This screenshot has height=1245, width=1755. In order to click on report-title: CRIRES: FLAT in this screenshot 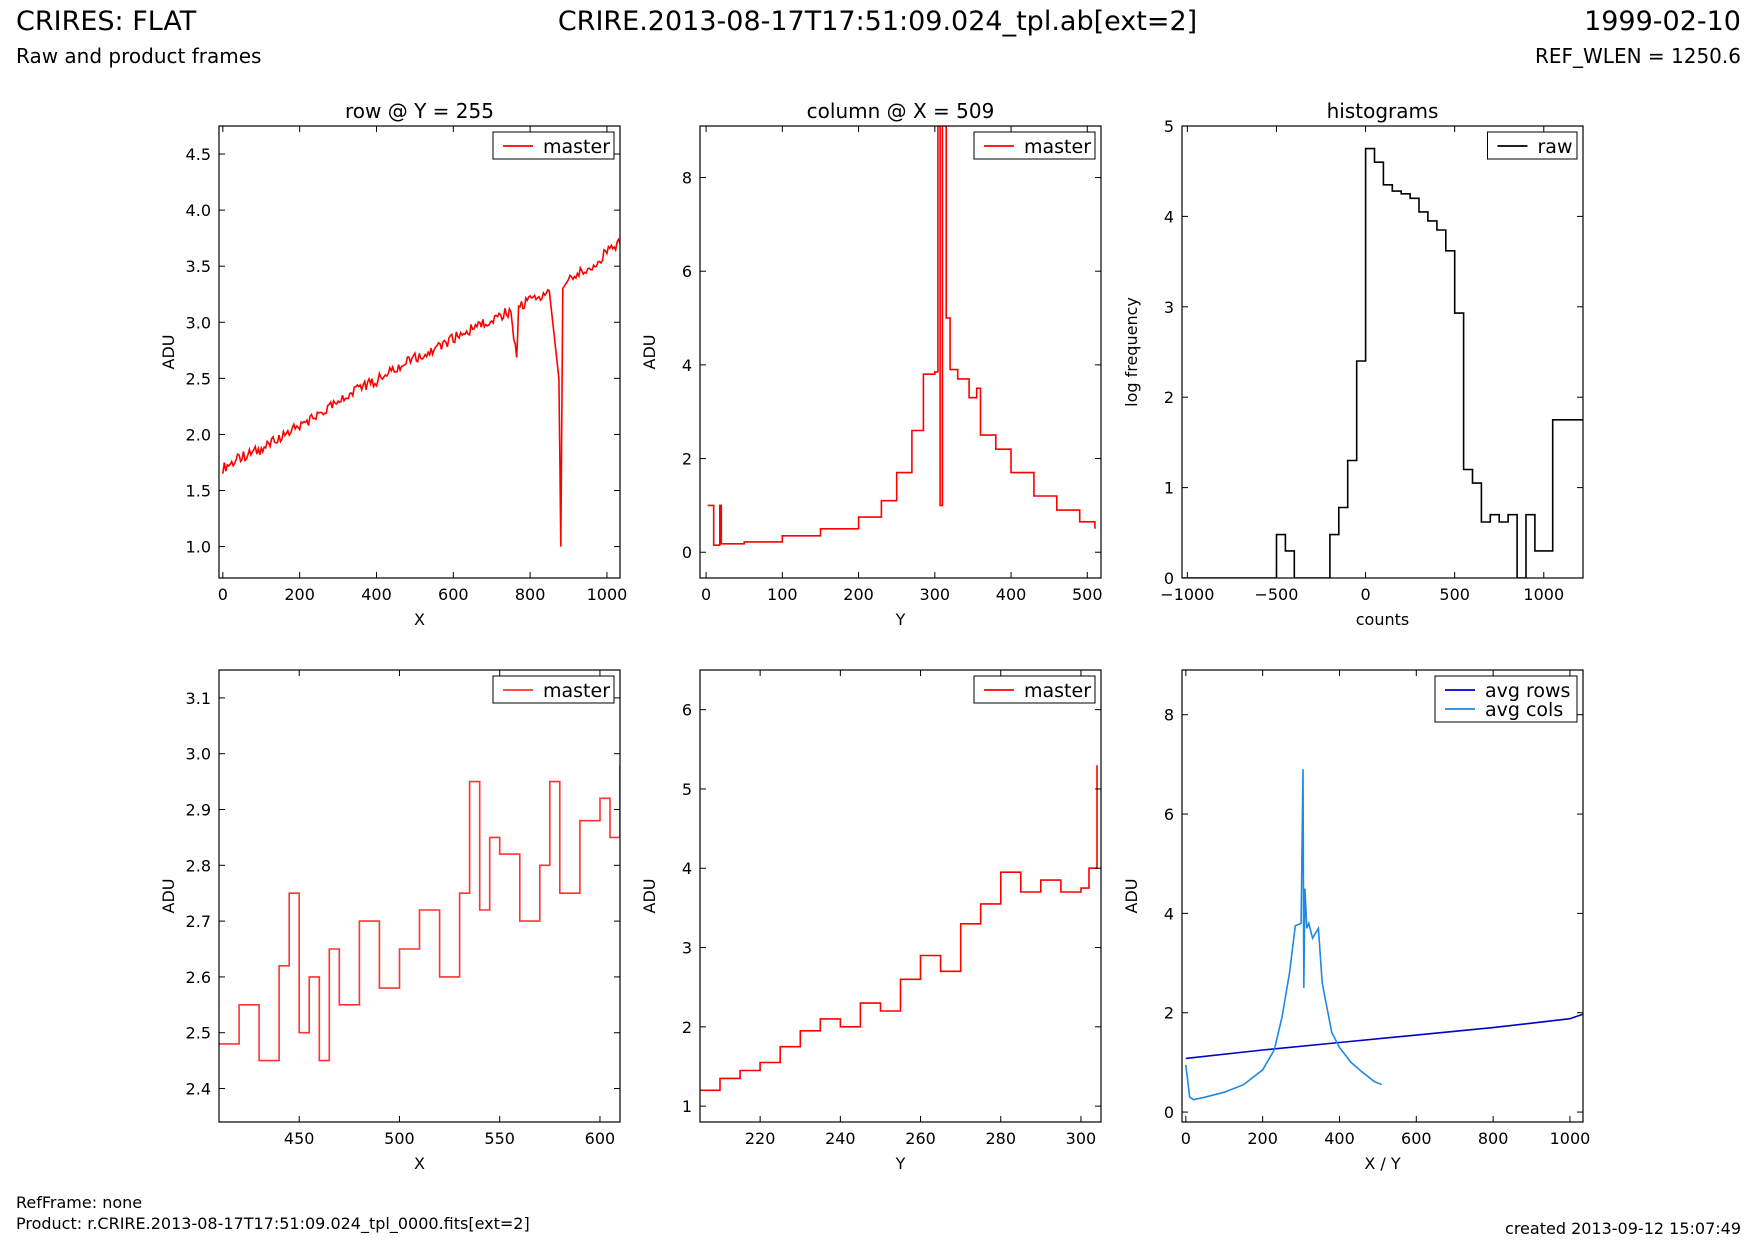, I will do `click(106, 21)`.